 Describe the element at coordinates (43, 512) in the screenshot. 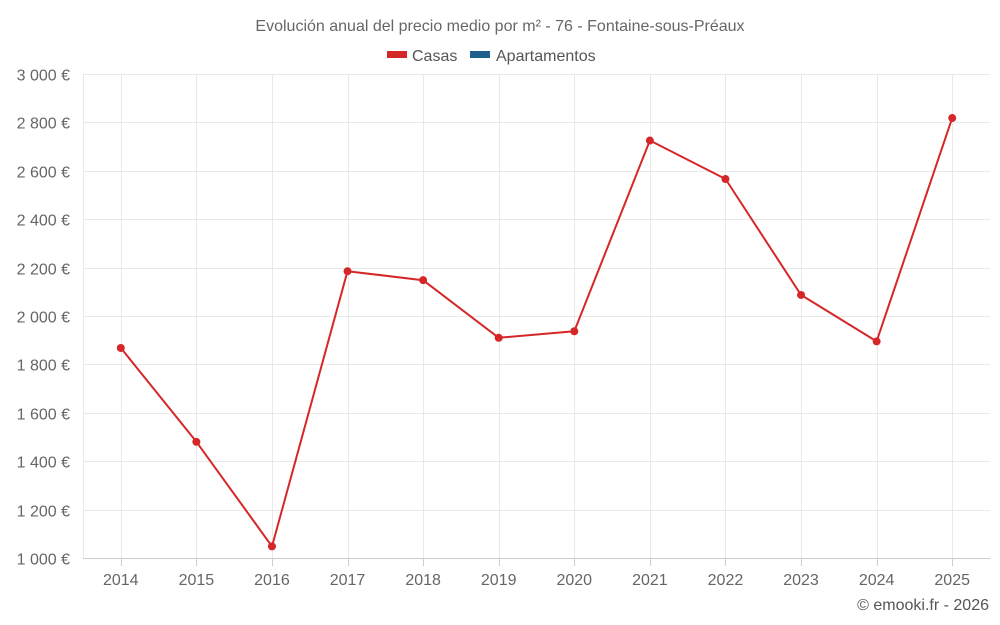

I see `y-tick-label: 1 200 €` at that location.